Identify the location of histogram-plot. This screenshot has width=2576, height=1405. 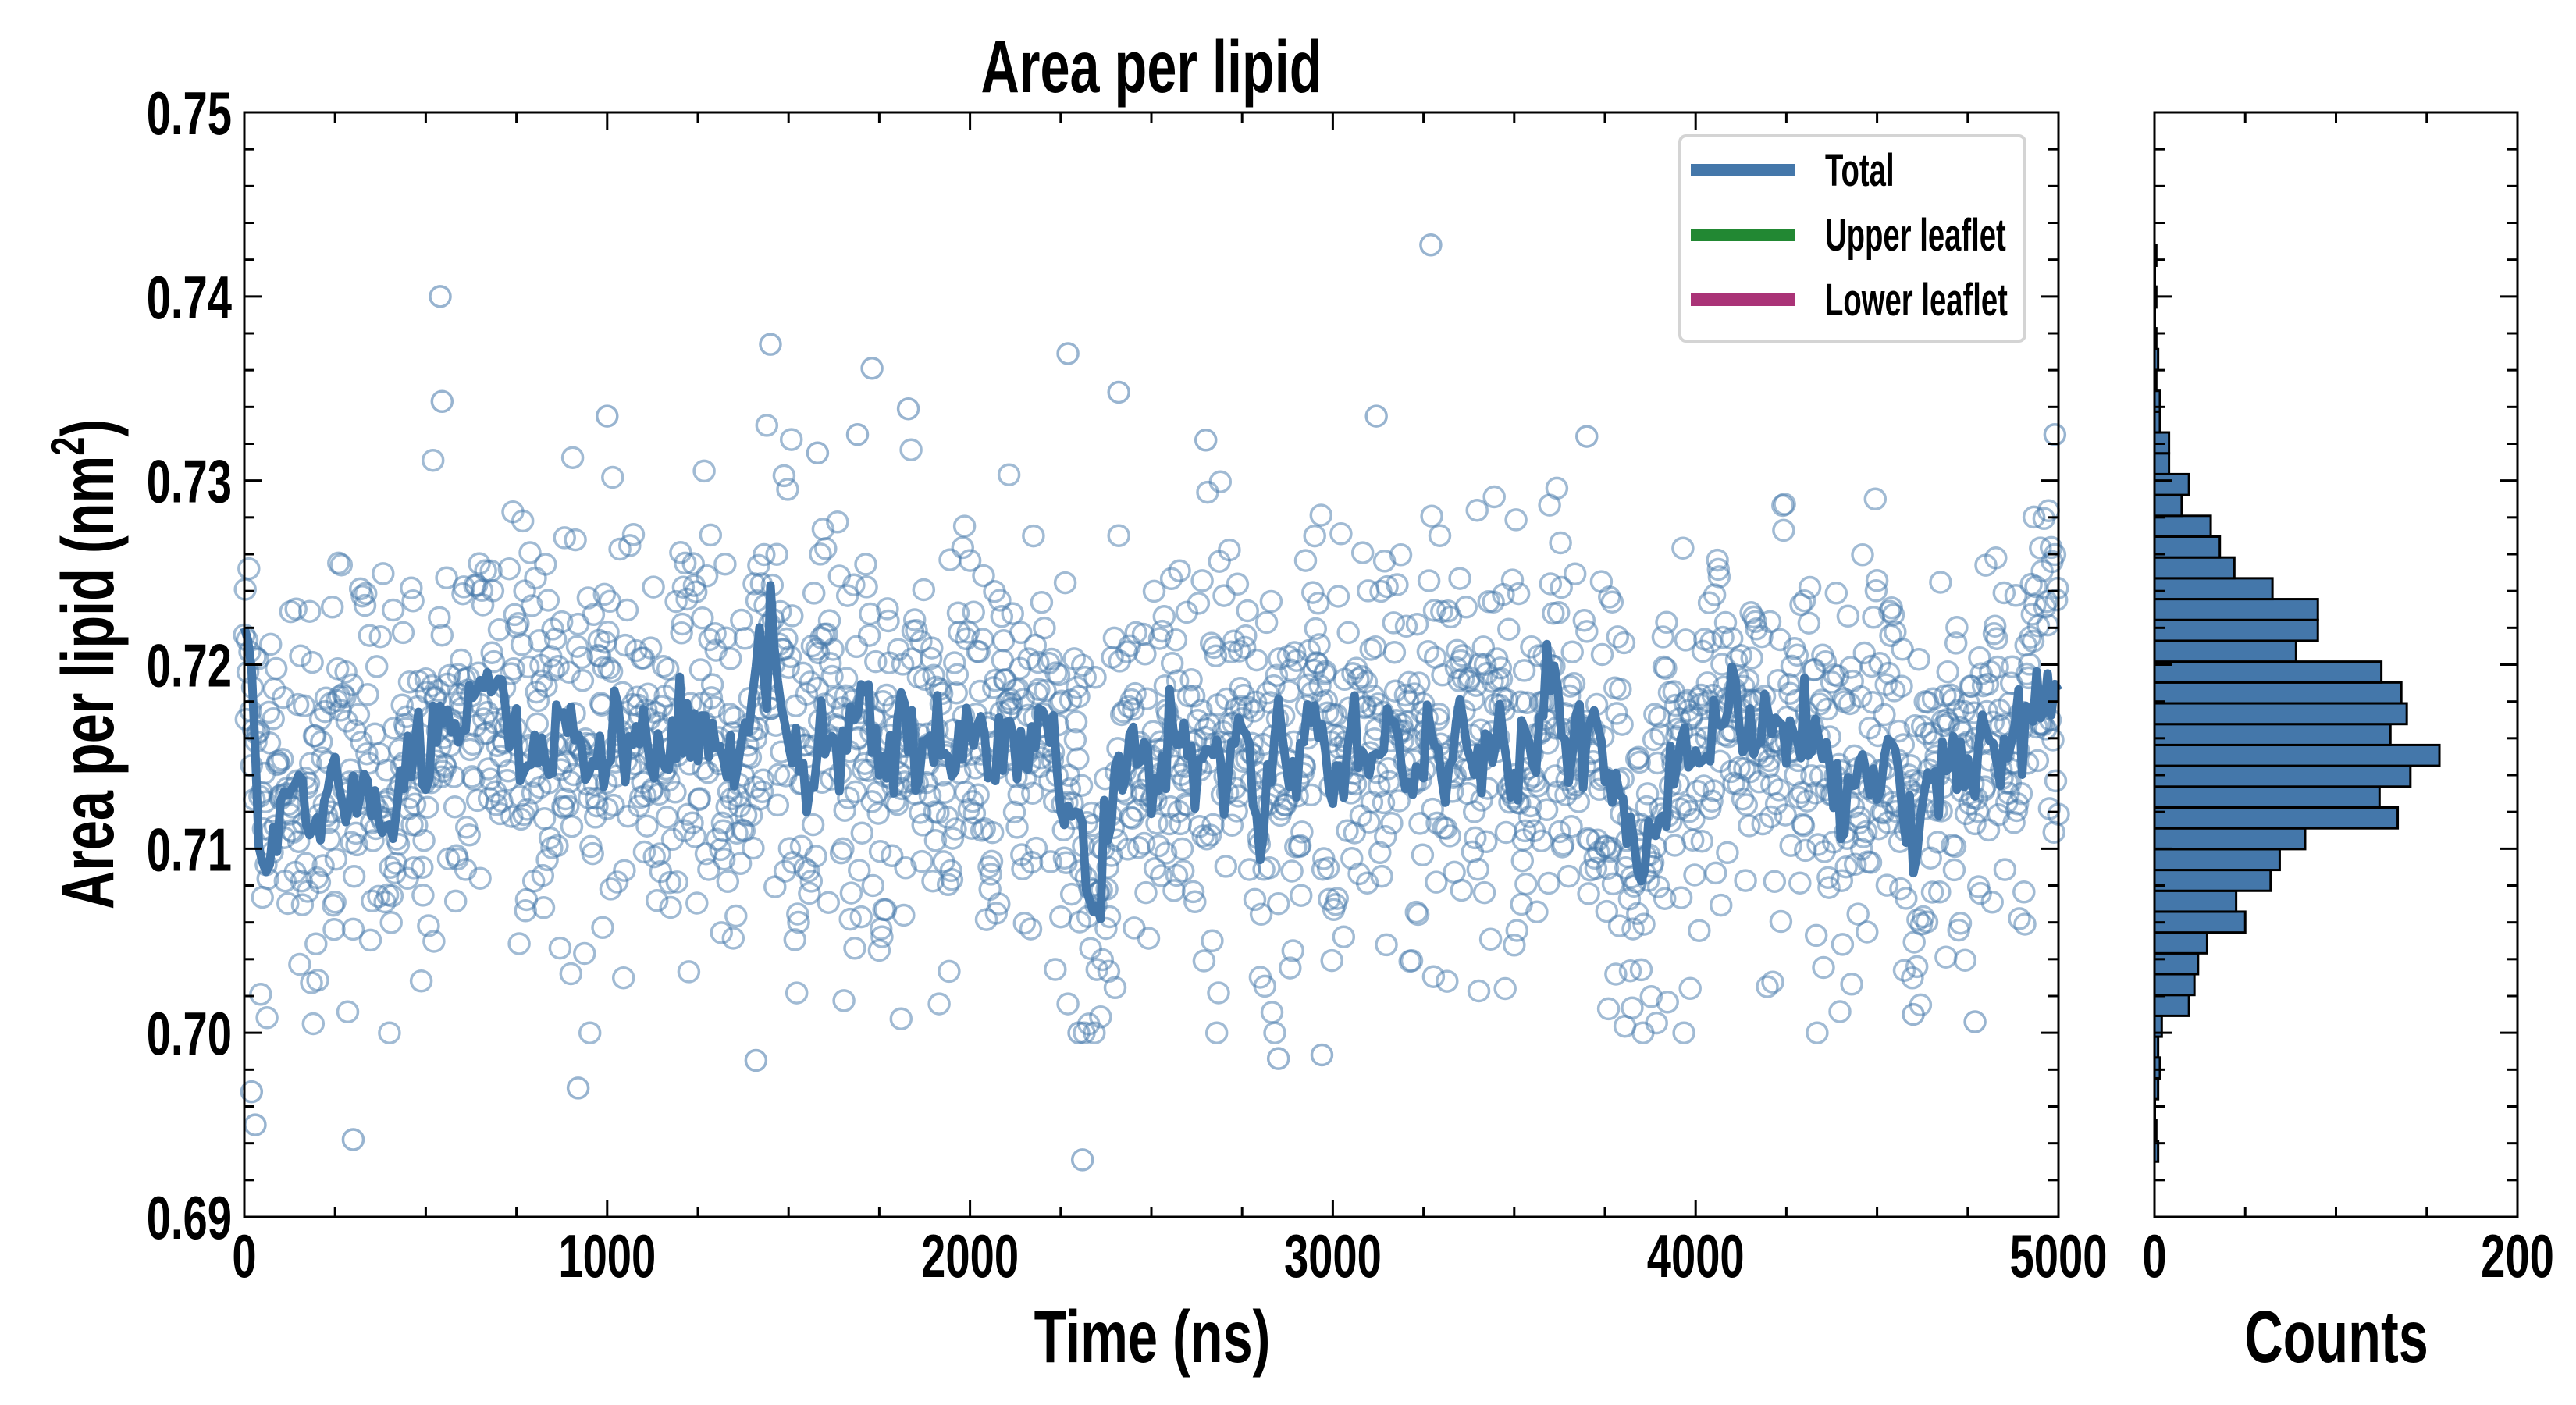
(2336, 664).